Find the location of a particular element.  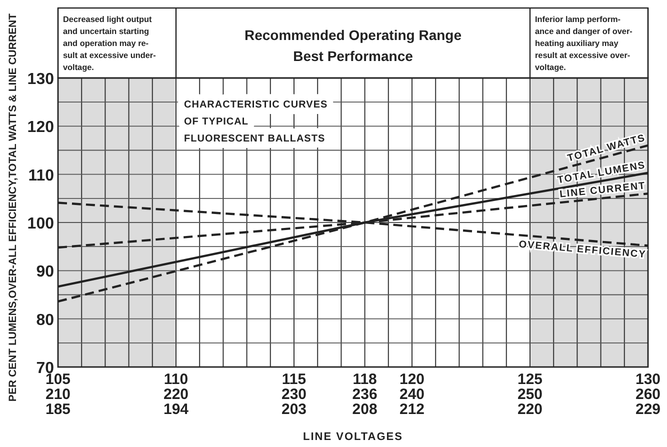

series-label: OVERALL EFFICIENCY is located at coordinates (582, 250).